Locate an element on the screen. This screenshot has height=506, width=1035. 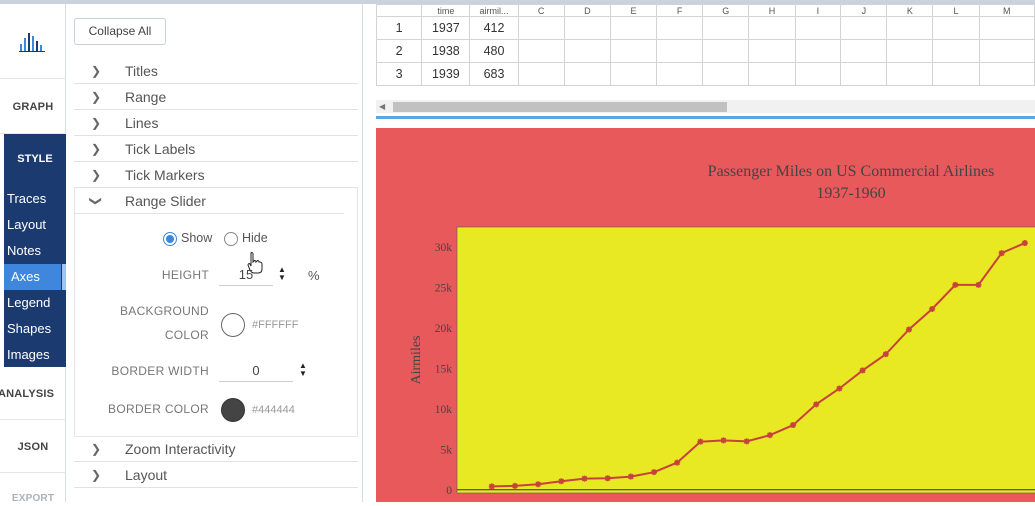
background-color-hex: #FFFFFF is located at coordinates (275, 325).